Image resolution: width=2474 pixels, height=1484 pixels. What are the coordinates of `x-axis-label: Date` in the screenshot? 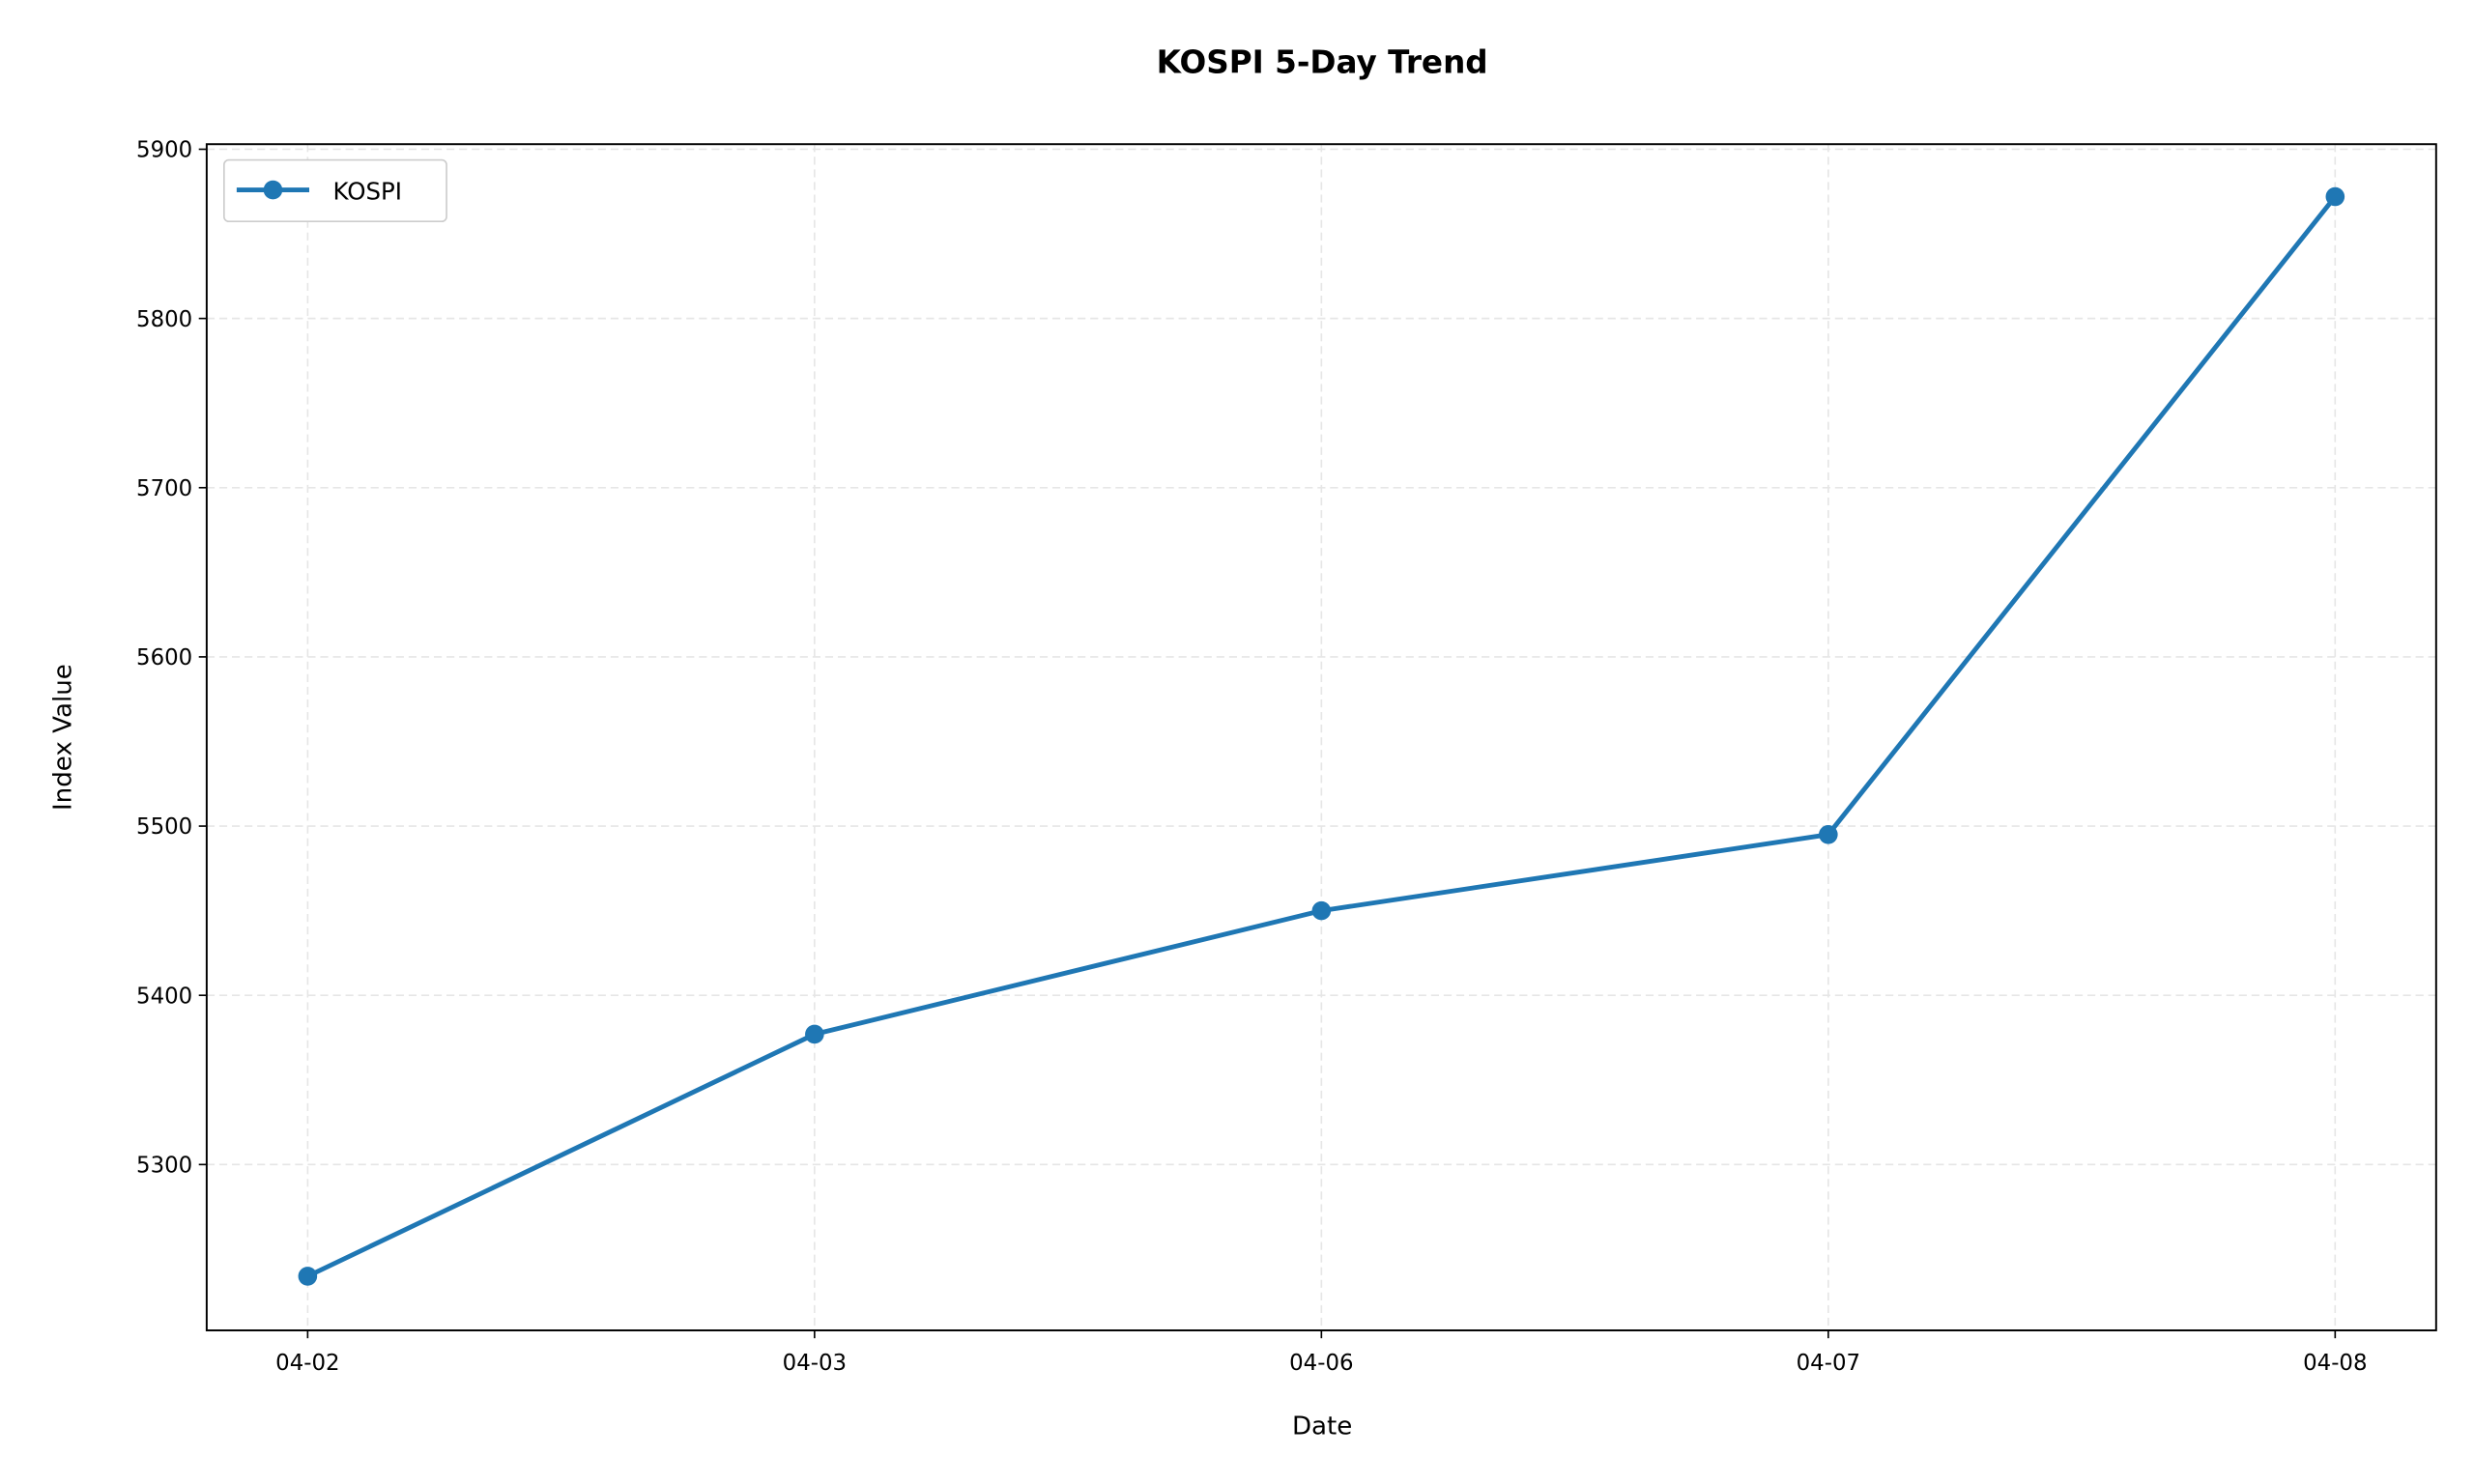 It's located at (1322, 1427).